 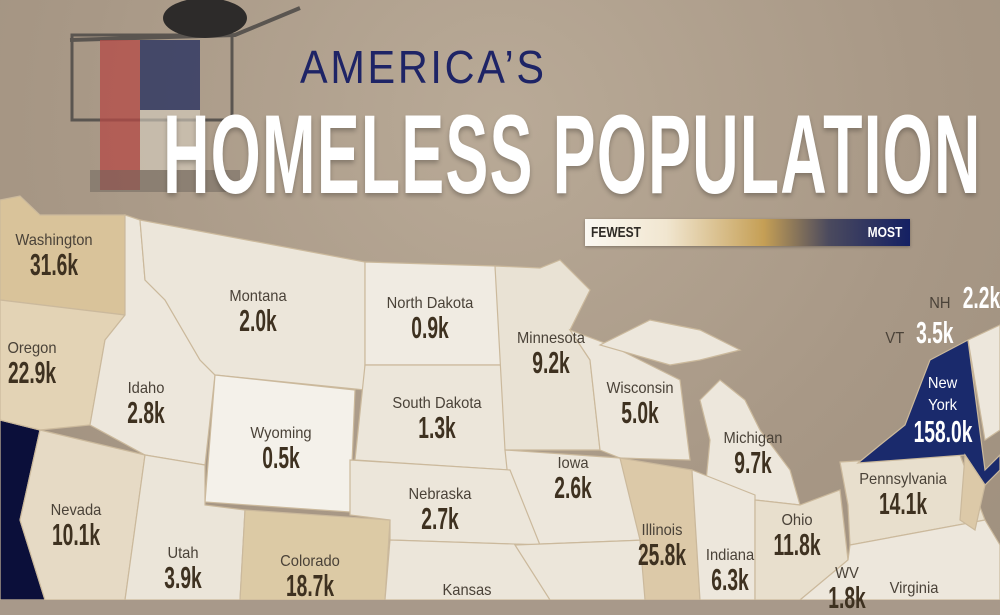 I want to click on state-name: Idaho, so click(x=146, y=388).